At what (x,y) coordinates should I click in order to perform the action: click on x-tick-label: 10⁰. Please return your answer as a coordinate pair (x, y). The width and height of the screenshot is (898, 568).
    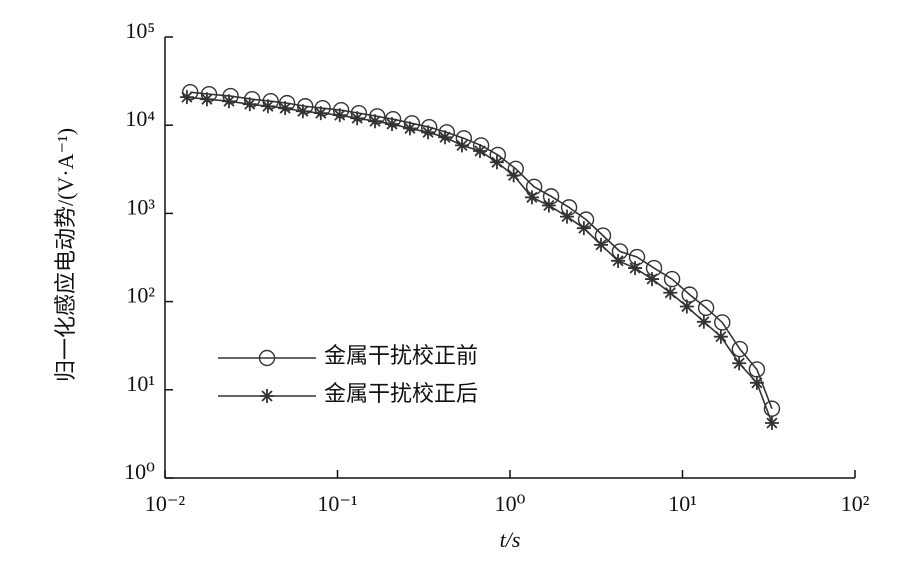
    Looking at the image, I should click on (510, 503).